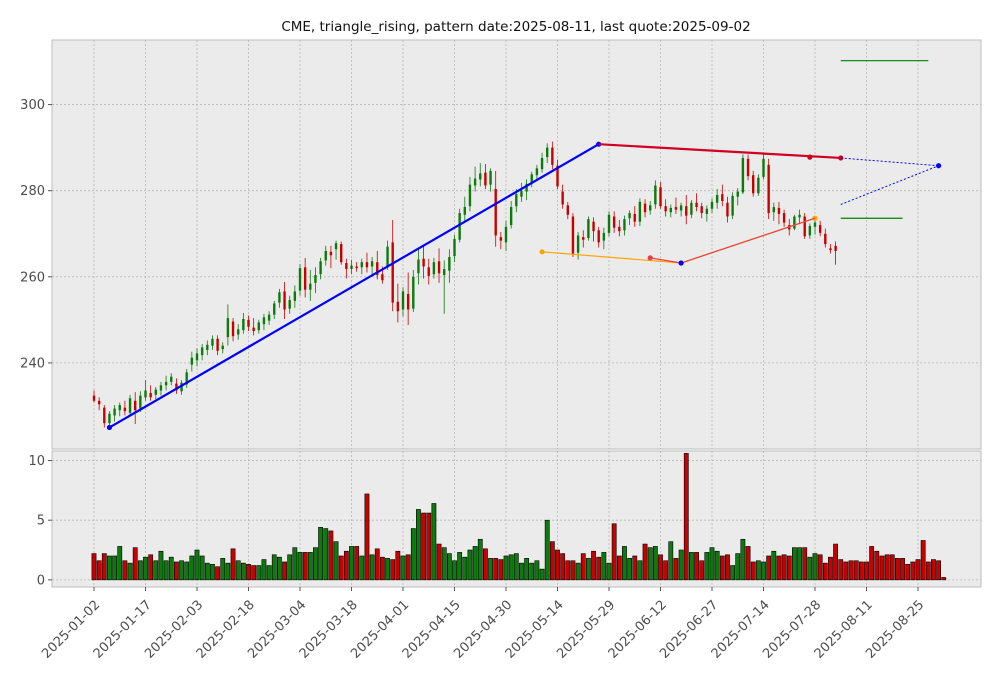 This screenshot has width=1001, height=678. Describe the element at coordinates (612, 257) in the screenshot. I see `orange-trend-line` at that location.